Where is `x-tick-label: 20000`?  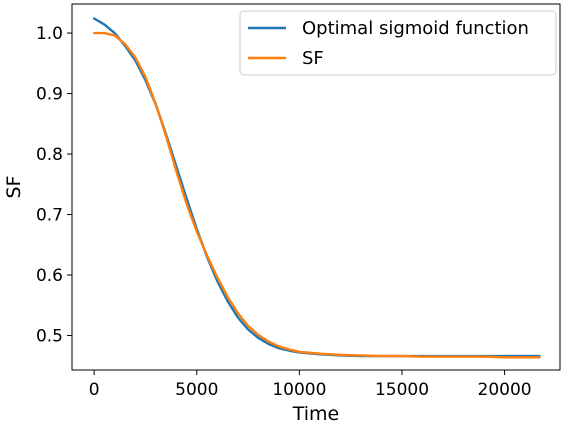 x-tick-label: 20000 is located at coordinates (505, 390).